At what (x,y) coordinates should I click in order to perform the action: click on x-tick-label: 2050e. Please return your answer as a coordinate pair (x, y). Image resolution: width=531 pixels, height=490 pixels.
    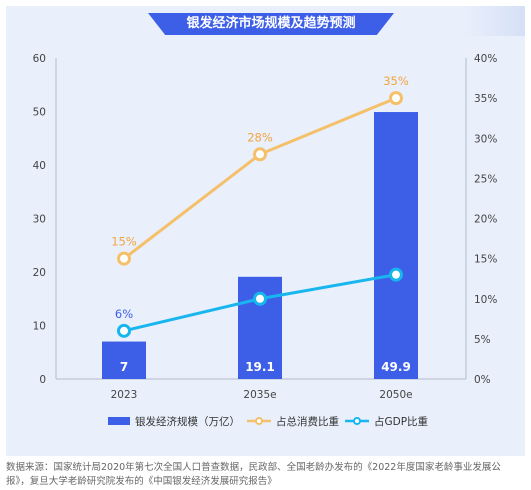
    Looking at the image, I should click on (395, 395).